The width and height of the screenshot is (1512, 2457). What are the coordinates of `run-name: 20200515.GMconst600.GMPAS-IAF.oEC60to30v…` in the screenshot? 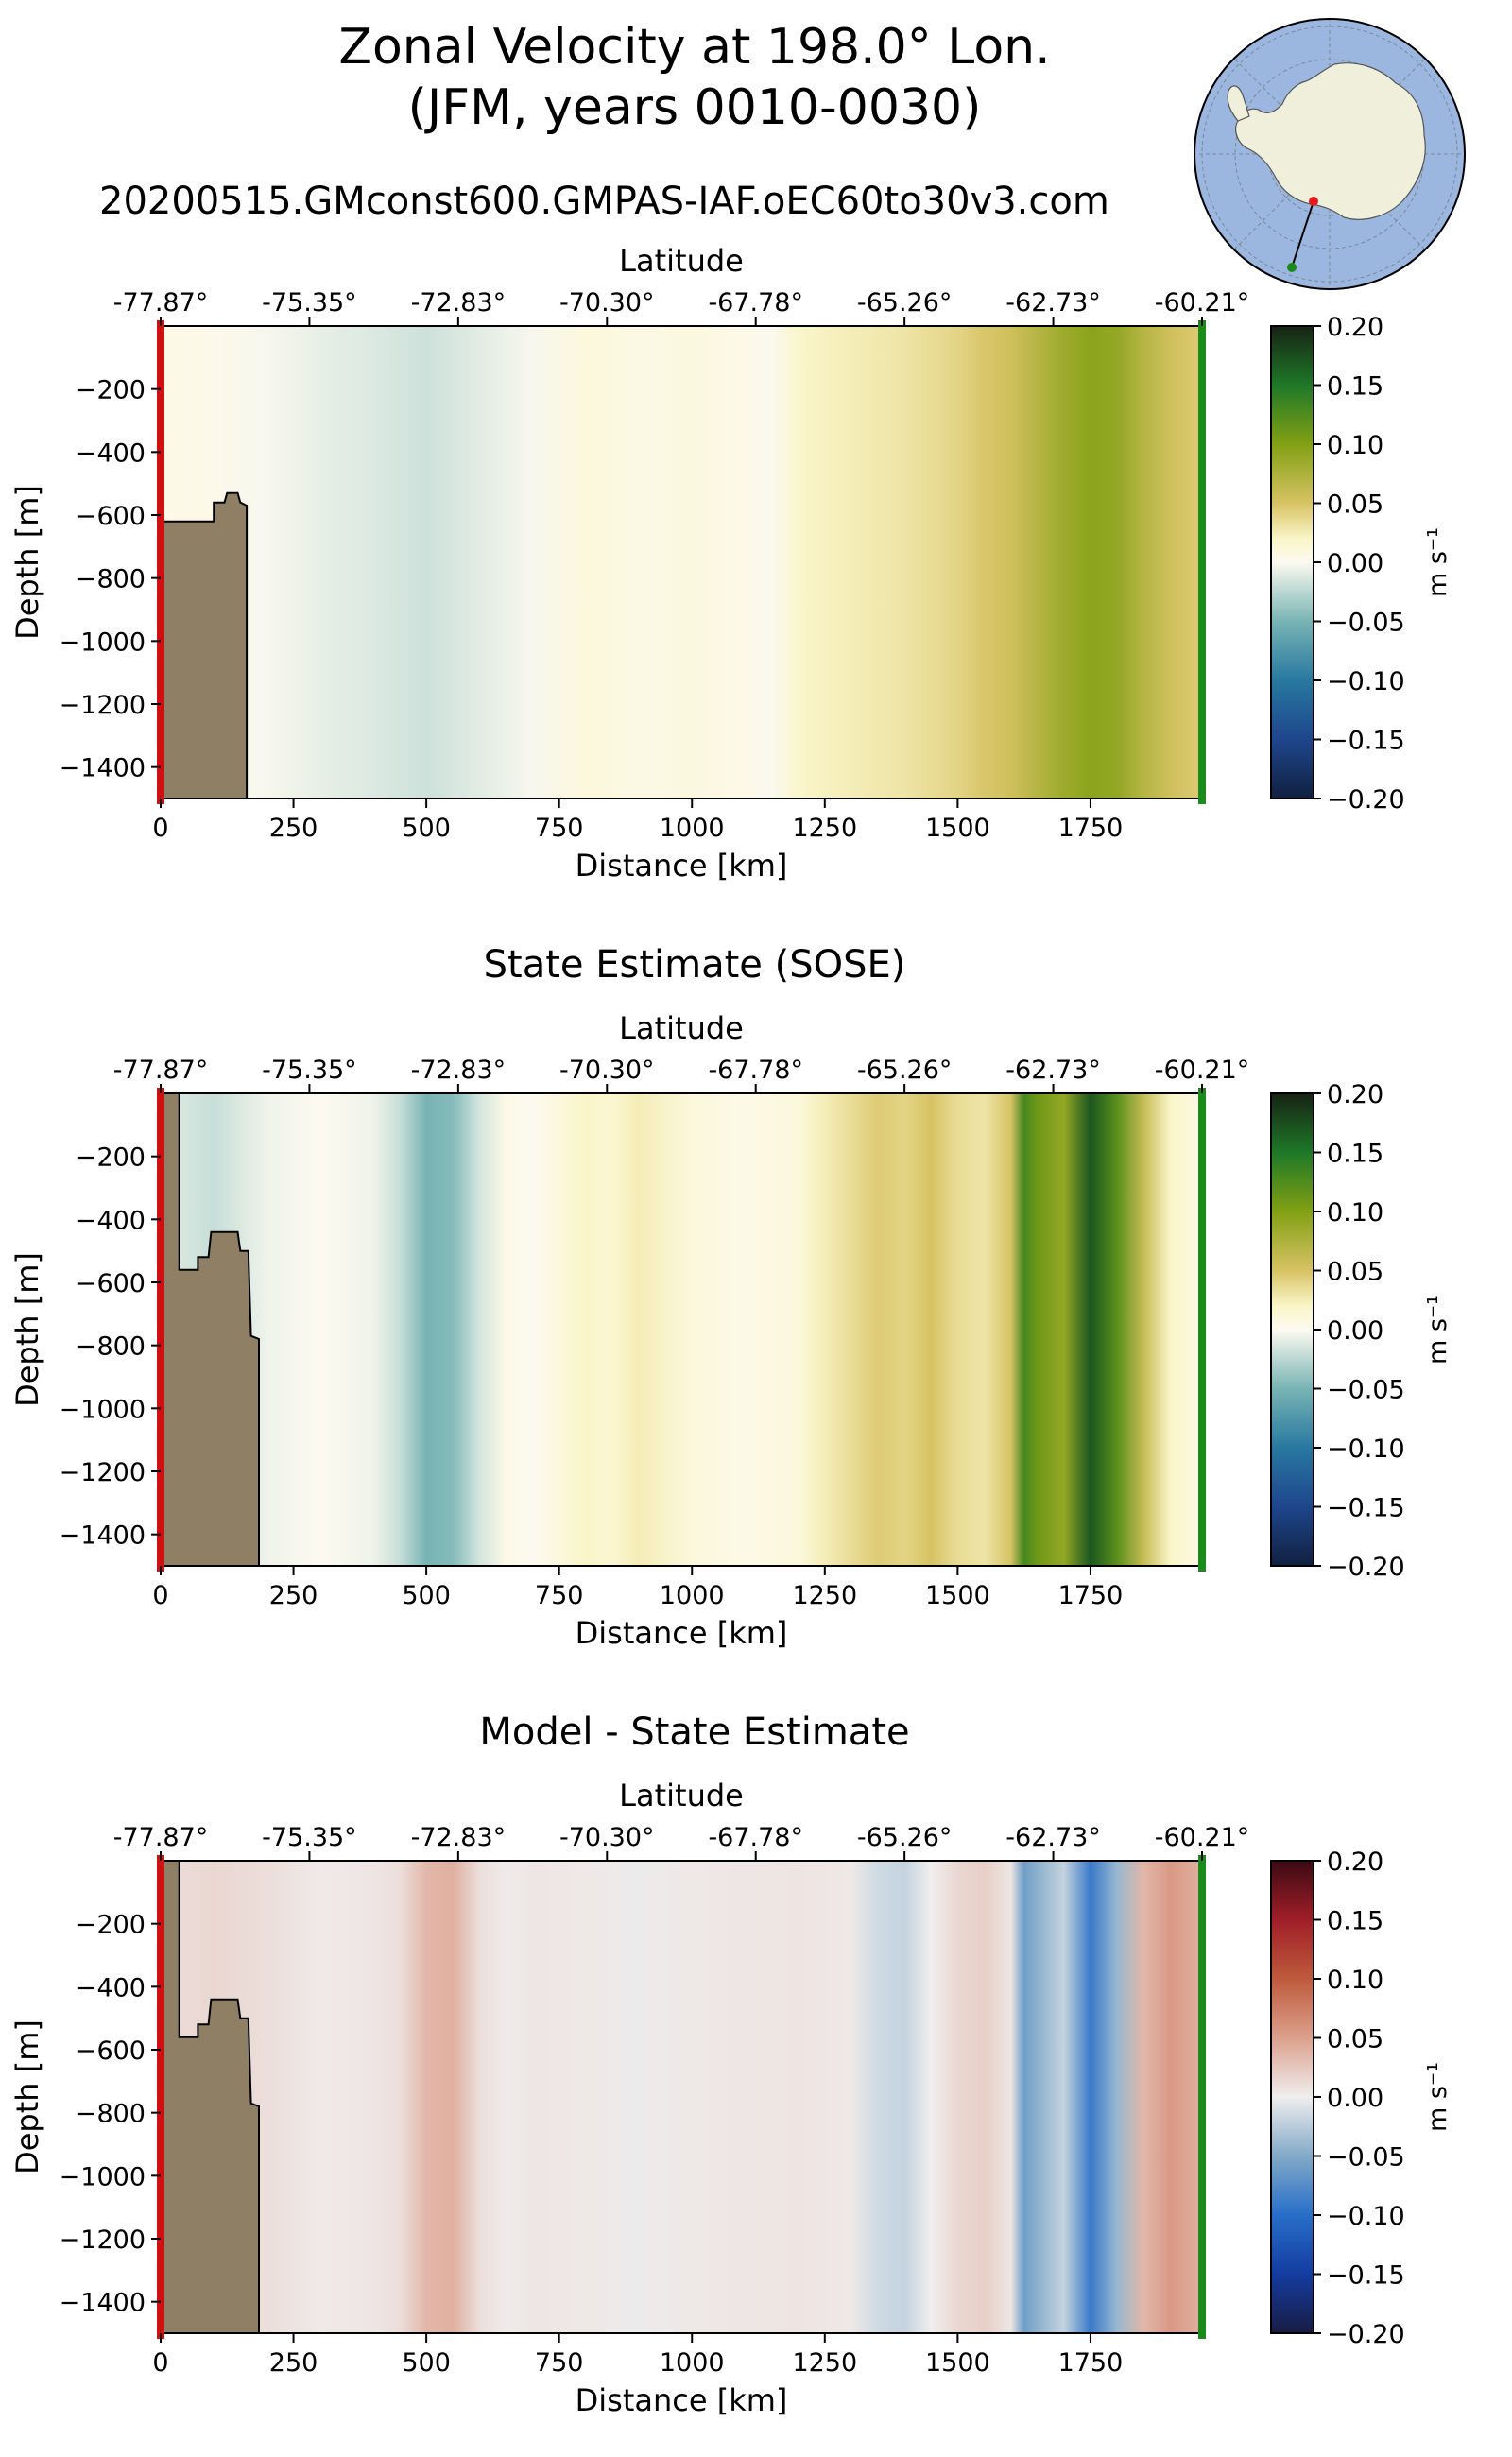 It's located at (604, 201).